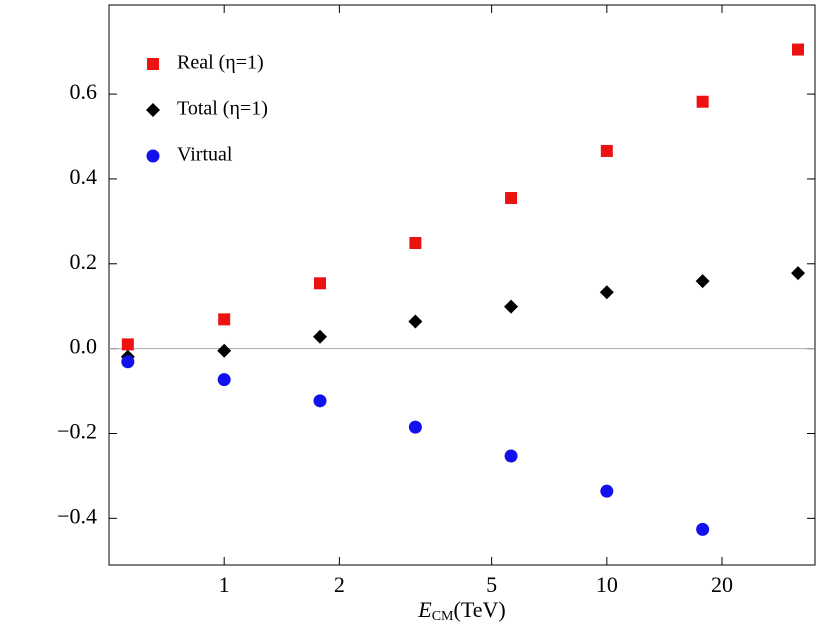 This screenshot has height=633, width=830. I want to click on y-tick-label: −0.4, so click(77, 515).